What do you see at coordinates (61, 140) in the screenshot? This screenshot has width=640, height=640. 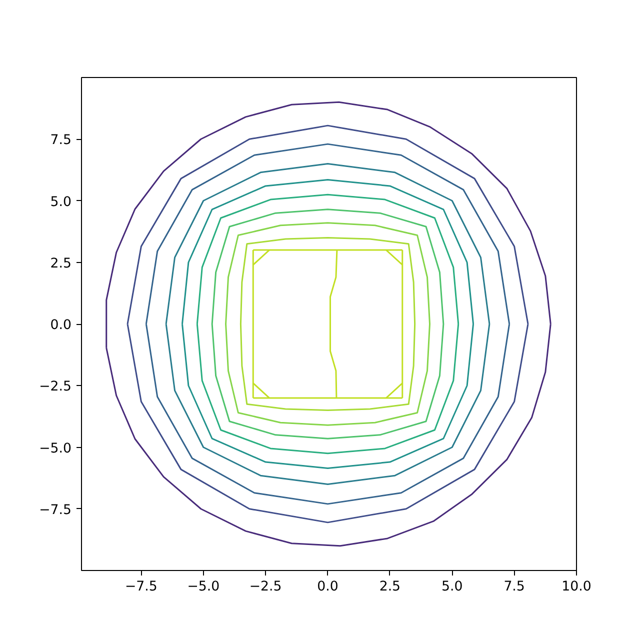 I see `y-tick-label: 7.5` at bounding box center [61, 140].